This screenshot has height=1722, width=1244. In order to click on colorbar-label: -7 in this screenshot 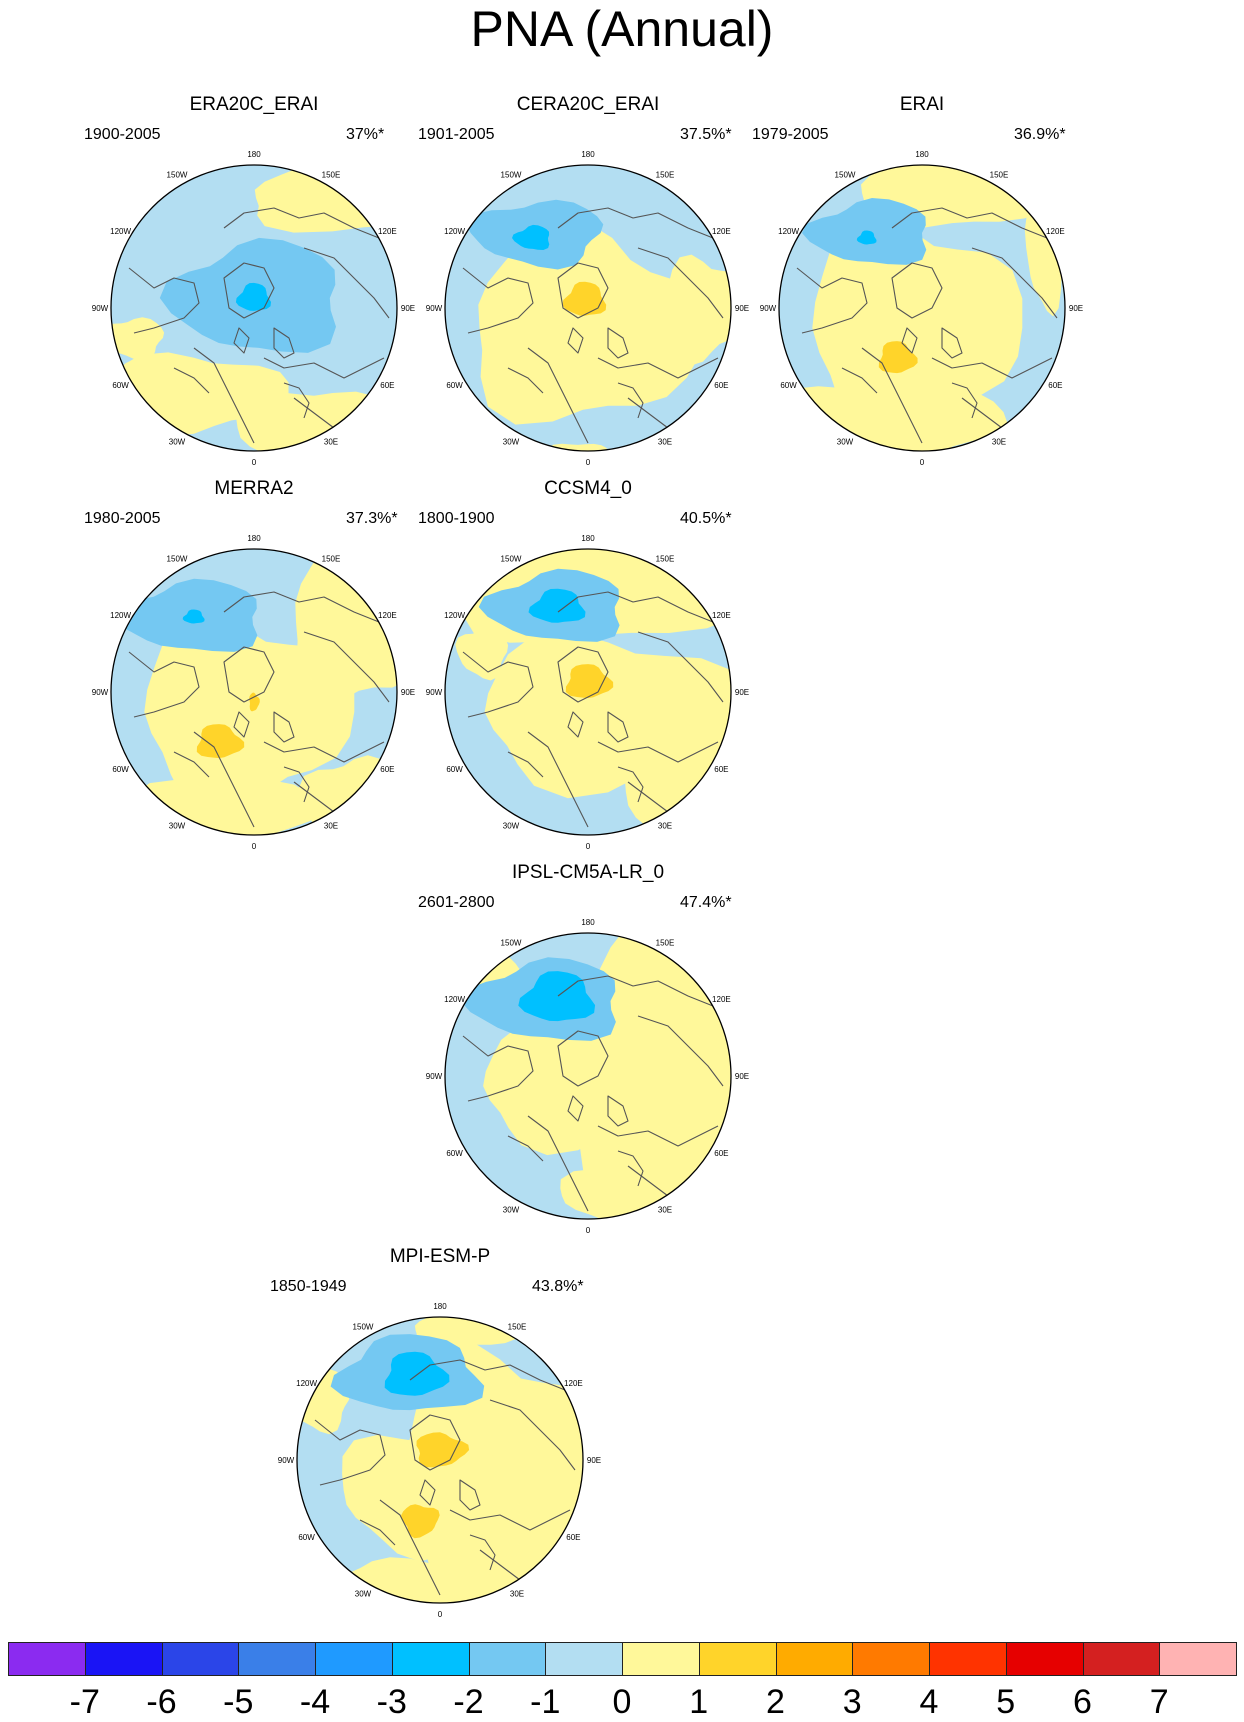, I will do `click(84, 1702)`.